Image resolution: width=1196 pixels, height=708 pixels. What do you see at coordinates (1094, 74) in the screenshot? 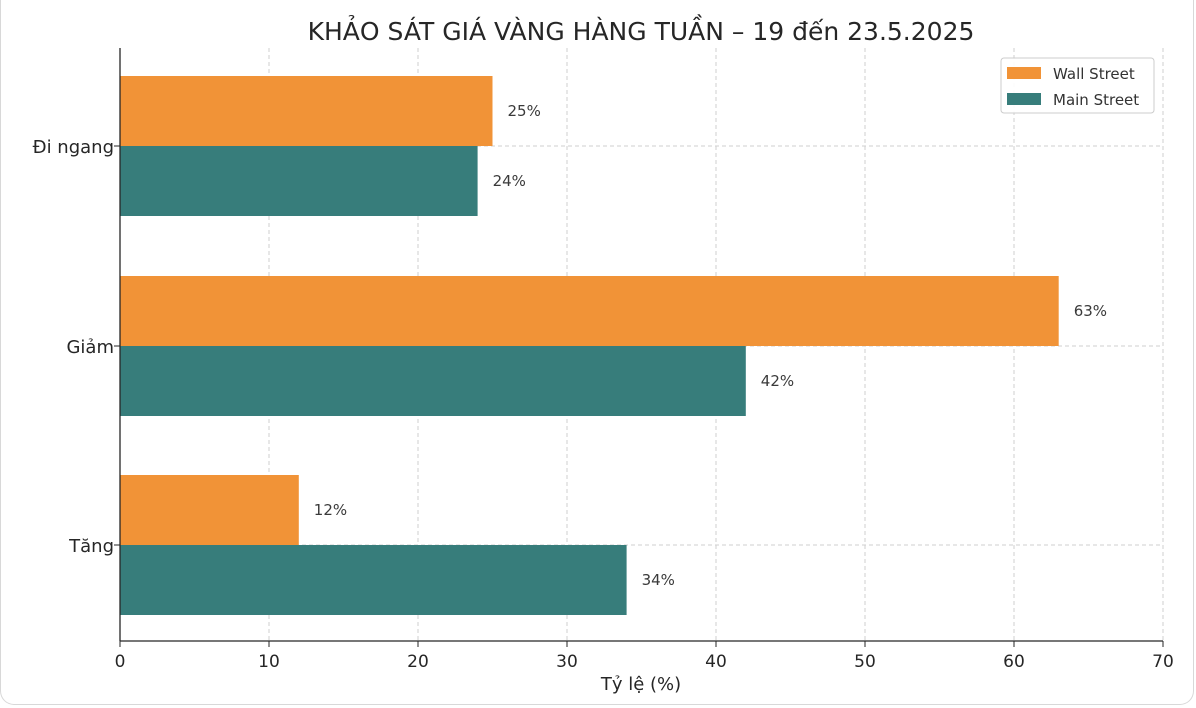
I see `legend-label: Wall Street` at bounding box center [1094, 74].